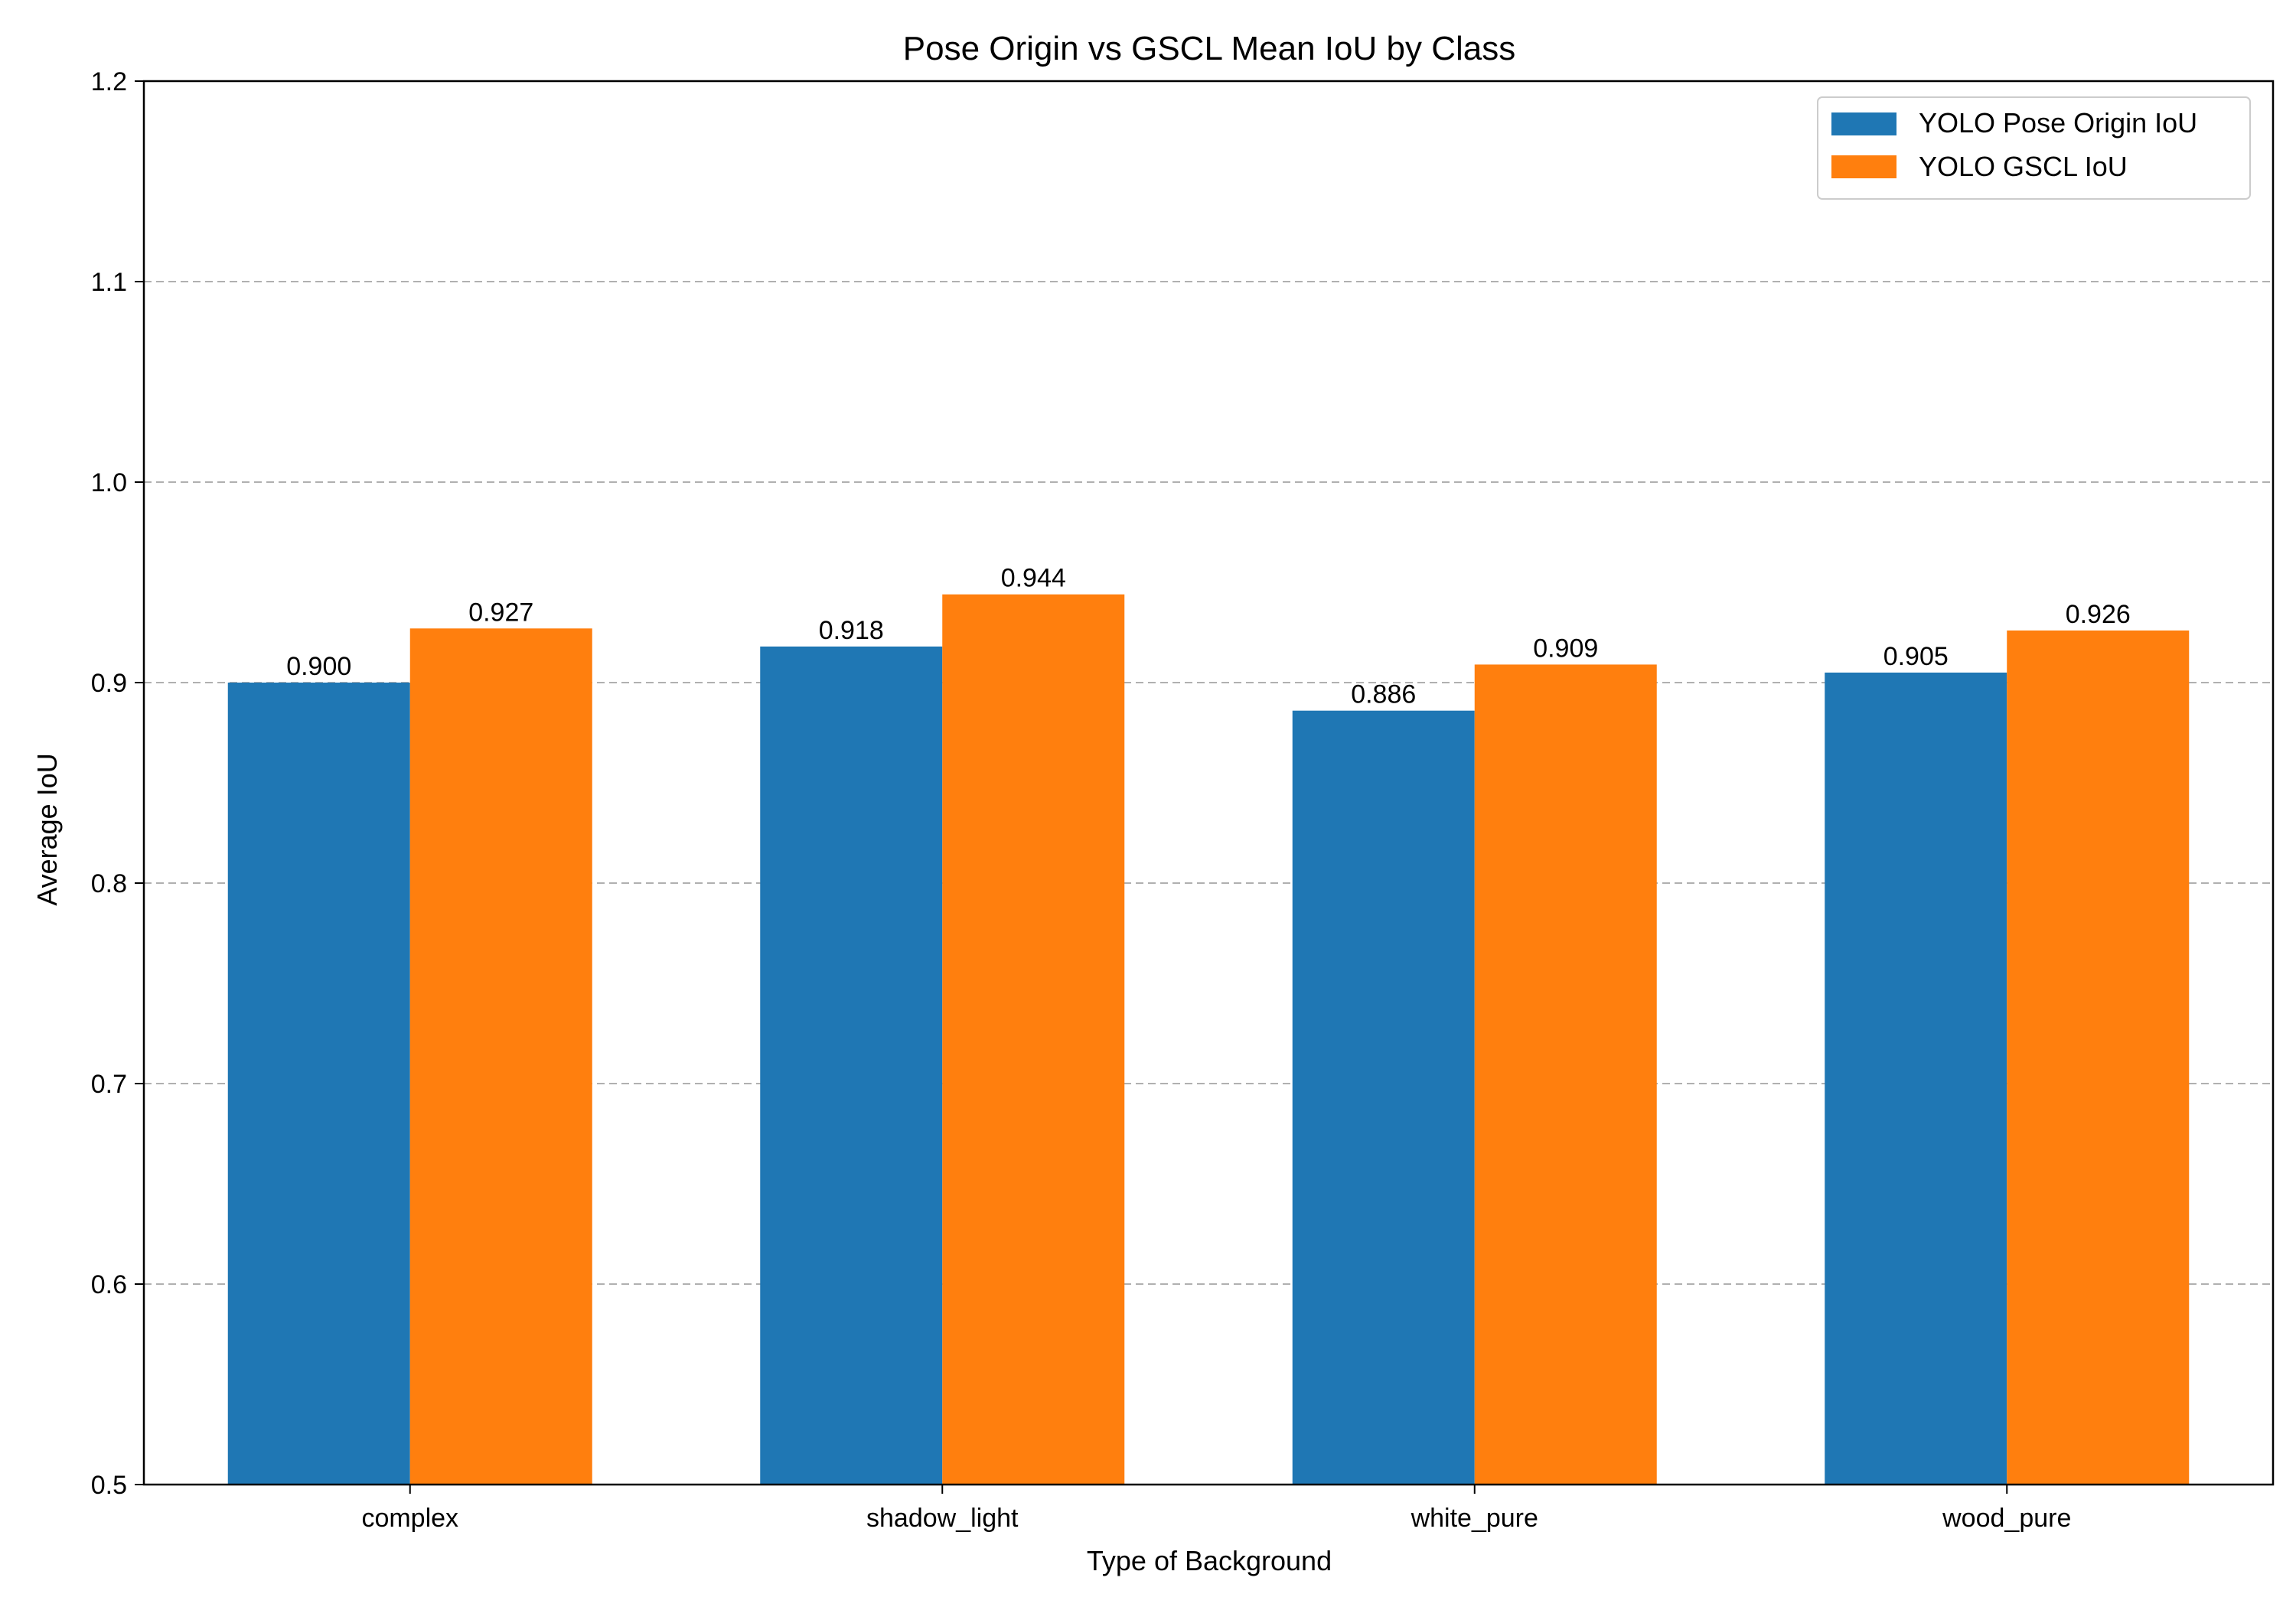  What do you see at coordinates (109, 282) in the screenshot?
I see `y-tick-label: 1.1` at bounding box center [109, 282].